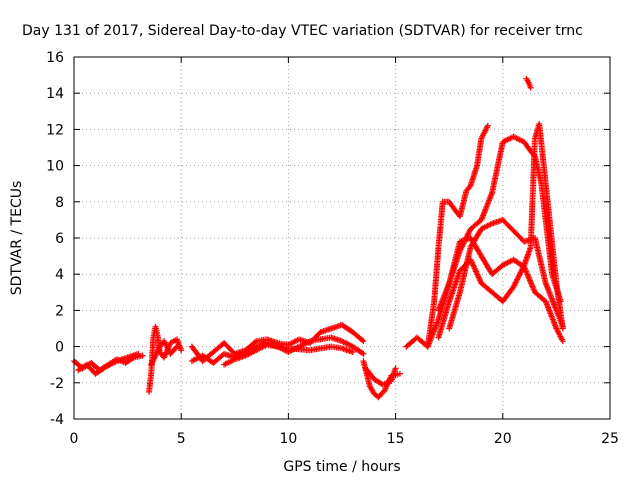  Describe the element at coordinates (181, 439) in the screenshot. I see `x-tick-label: 5` at that location.